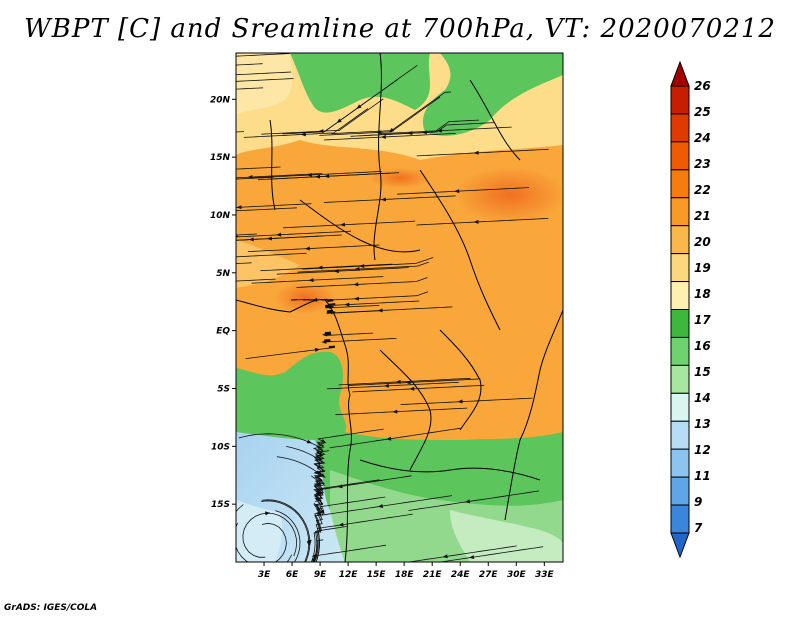 The image size is (800, 618). I want to click on colorbar-label: 16, so click(702, 346).